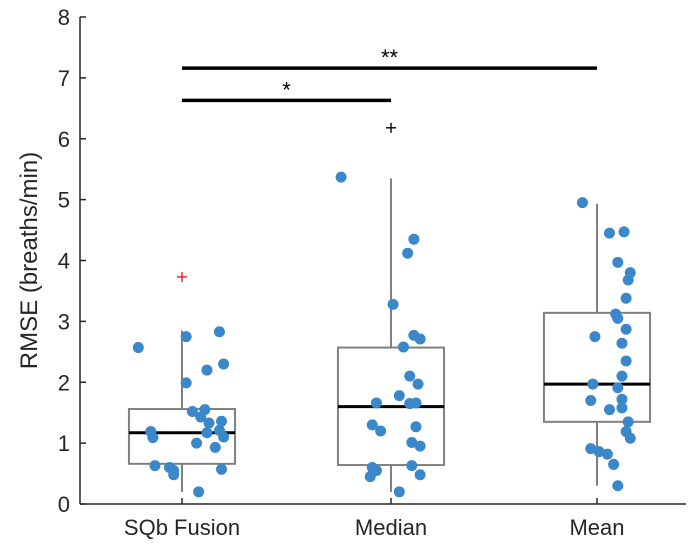  I want to click on significance-label: **, so click(390, 57).